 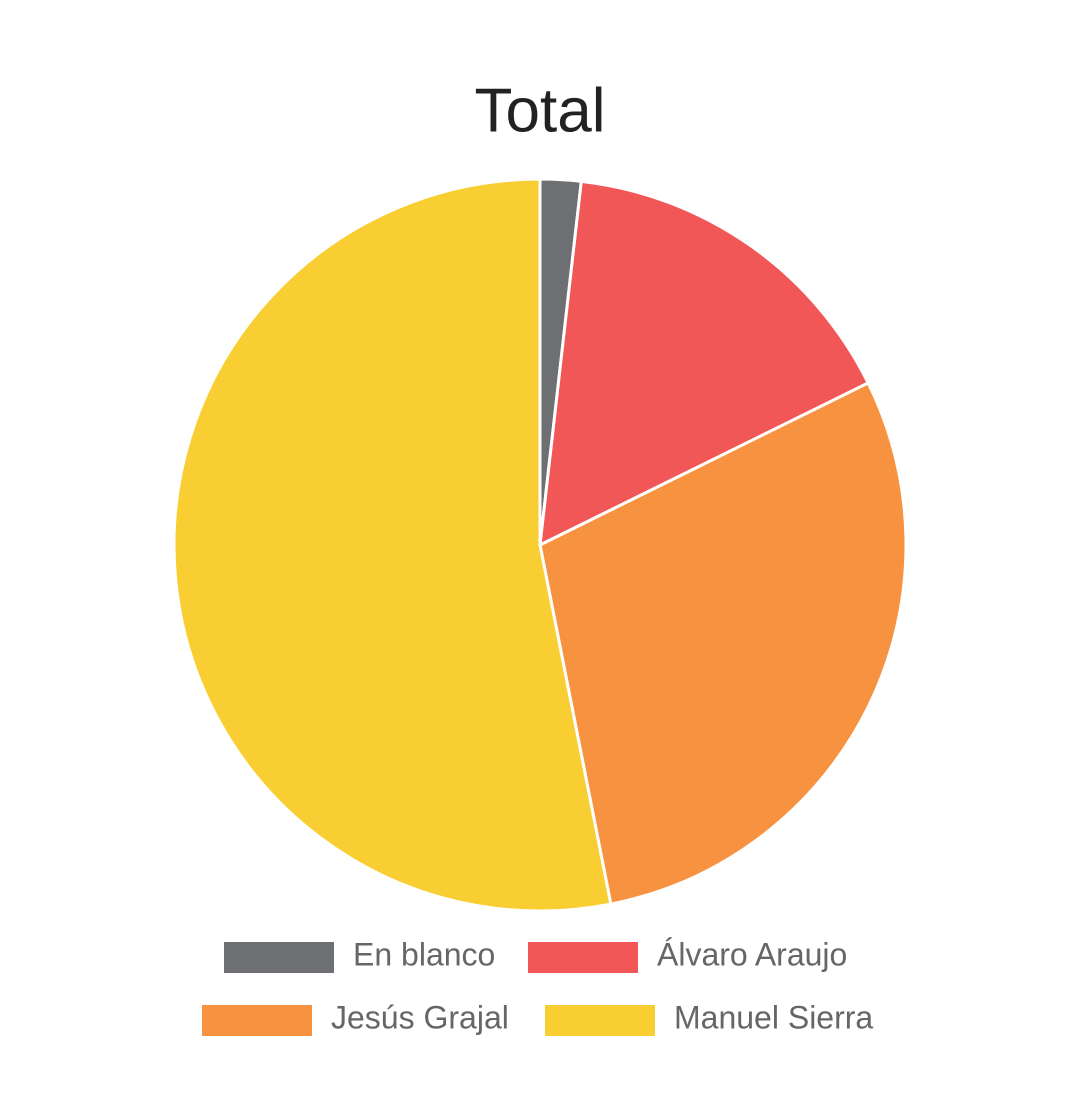 What do you see at coordinates (704, 363) in the screenshot?
I see `pie-slice` at bounding box center [704, 363].